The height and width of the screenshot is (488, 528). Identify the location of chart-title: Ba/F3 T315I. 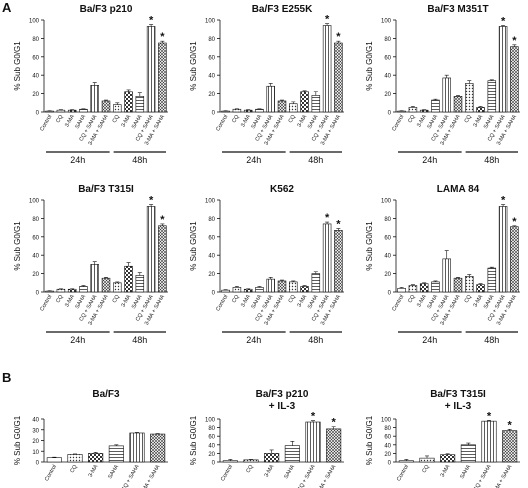
(458, 394).